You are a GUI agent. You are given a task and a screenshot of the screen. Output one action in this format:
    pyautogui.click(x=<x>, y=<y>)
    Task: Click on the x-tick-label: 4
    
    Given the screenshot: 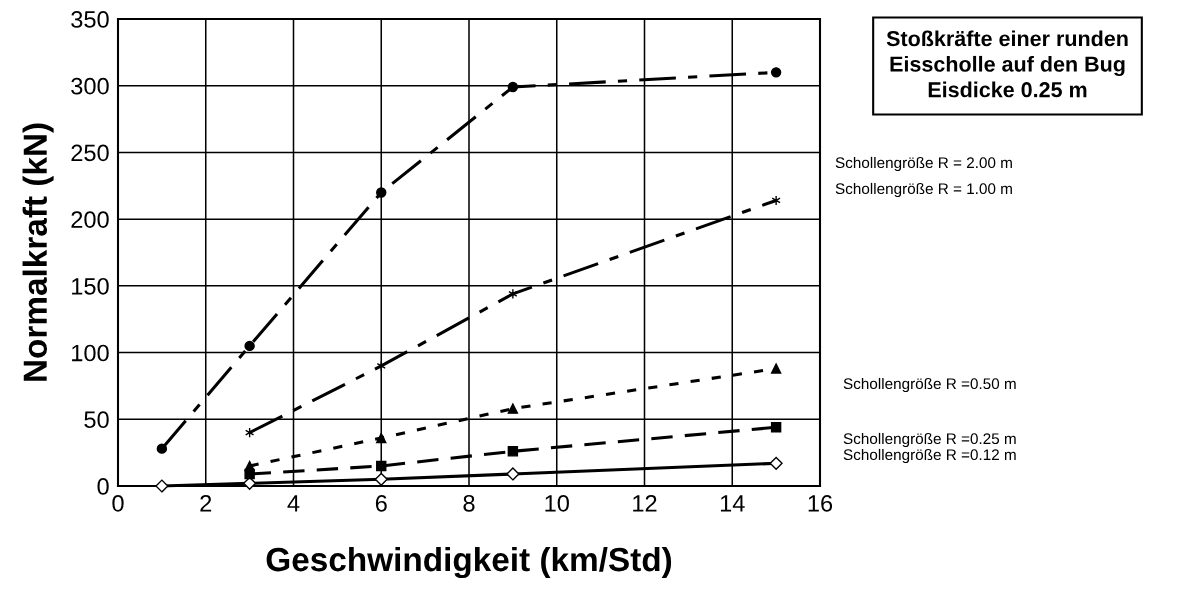 What is the action you would take?
    pyautogui.click(x=293, y=503)
    